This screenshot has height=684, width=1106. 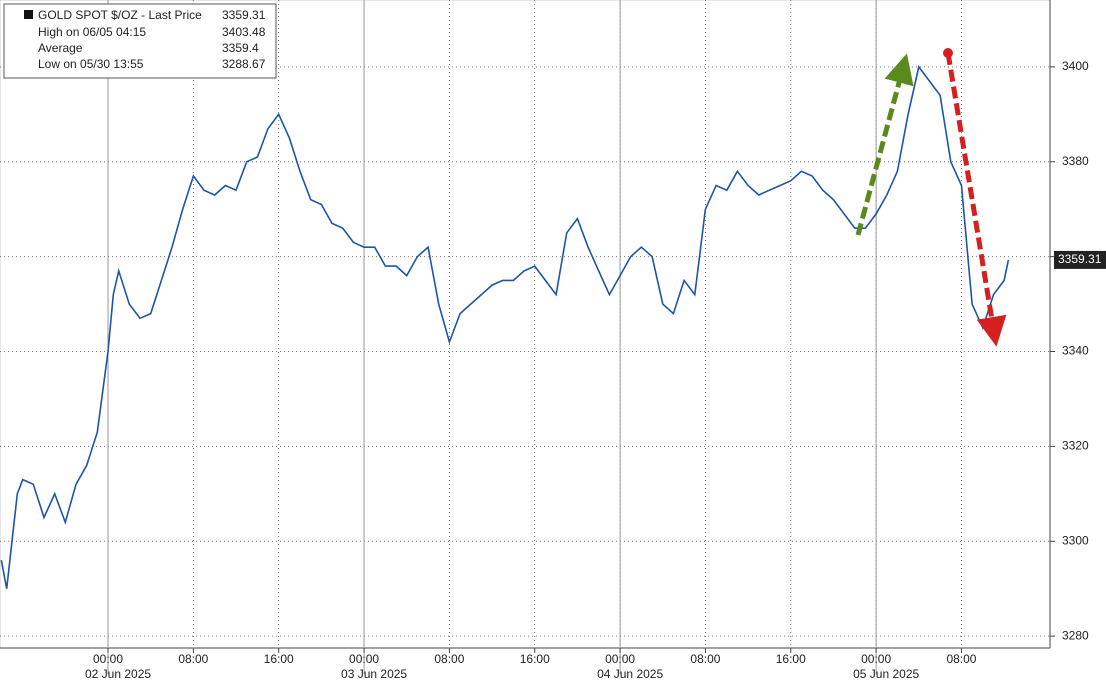 I want to click on last-price-tag, so click(x=1080, y=259).